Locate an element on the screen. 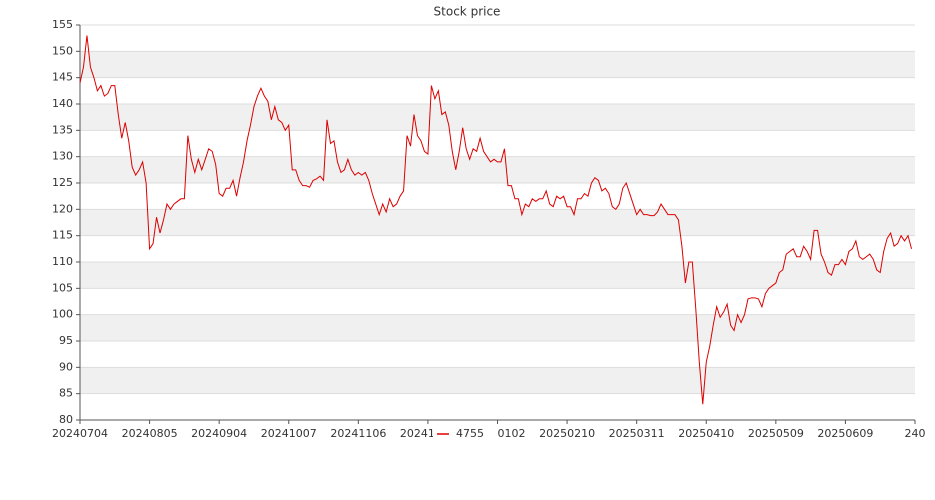  x-tick-label: 20240704 is located at coordinates (80, 433).